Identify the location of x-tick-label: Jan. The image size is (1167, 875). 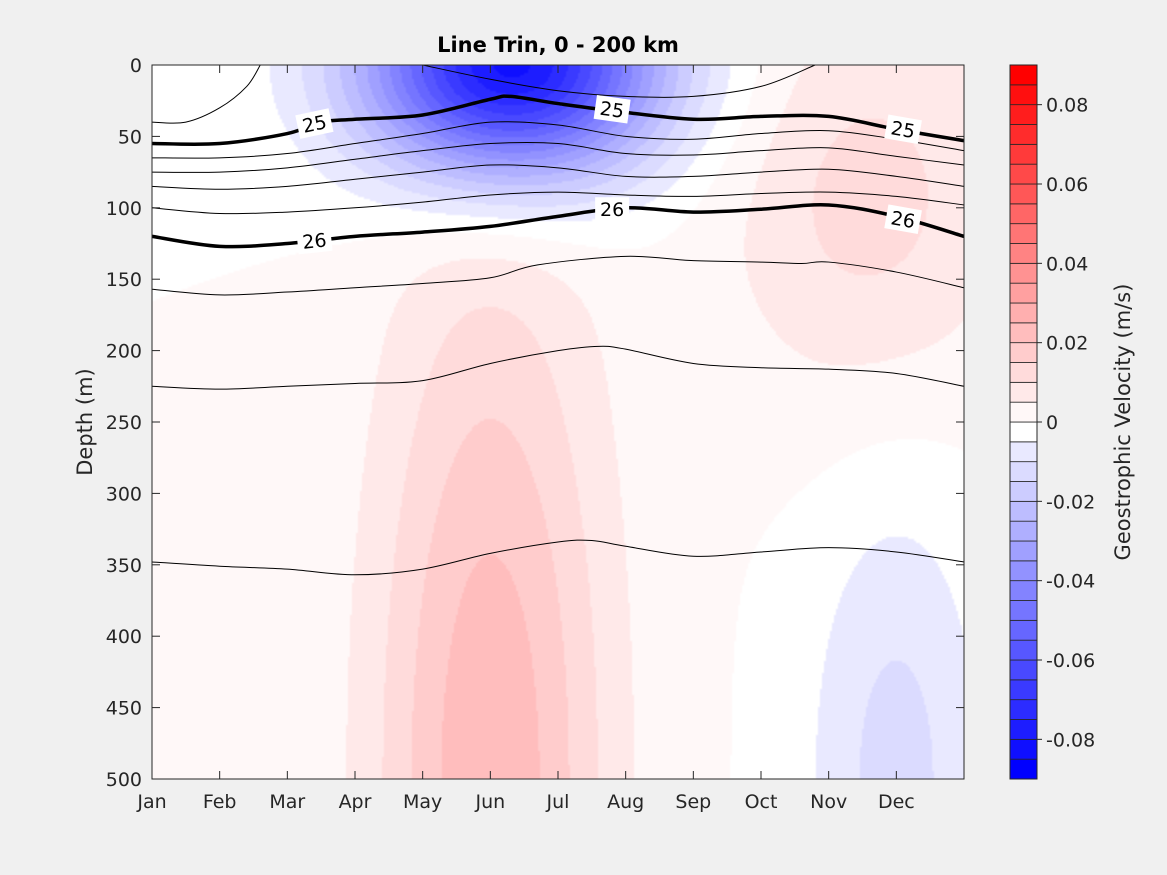
(151, 802).